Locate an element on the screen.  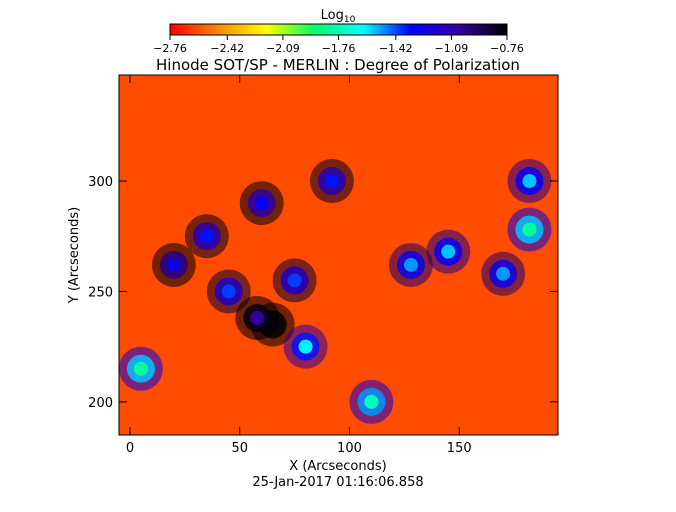
y-axis-label: Y (Arcseconds) is located at coordinates (74, 255).